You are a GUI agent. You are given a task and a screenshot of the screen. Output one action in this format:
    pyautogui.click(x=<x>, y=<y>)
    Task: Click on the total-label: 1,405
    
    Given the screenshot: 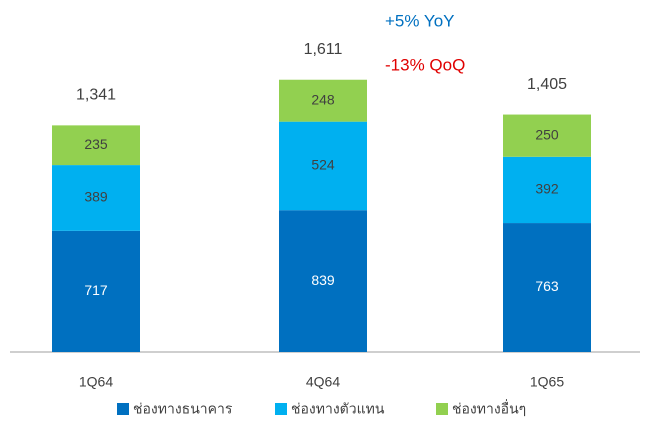 What is the action you would take?
    pyautogui.click(x=547, y=84)
    